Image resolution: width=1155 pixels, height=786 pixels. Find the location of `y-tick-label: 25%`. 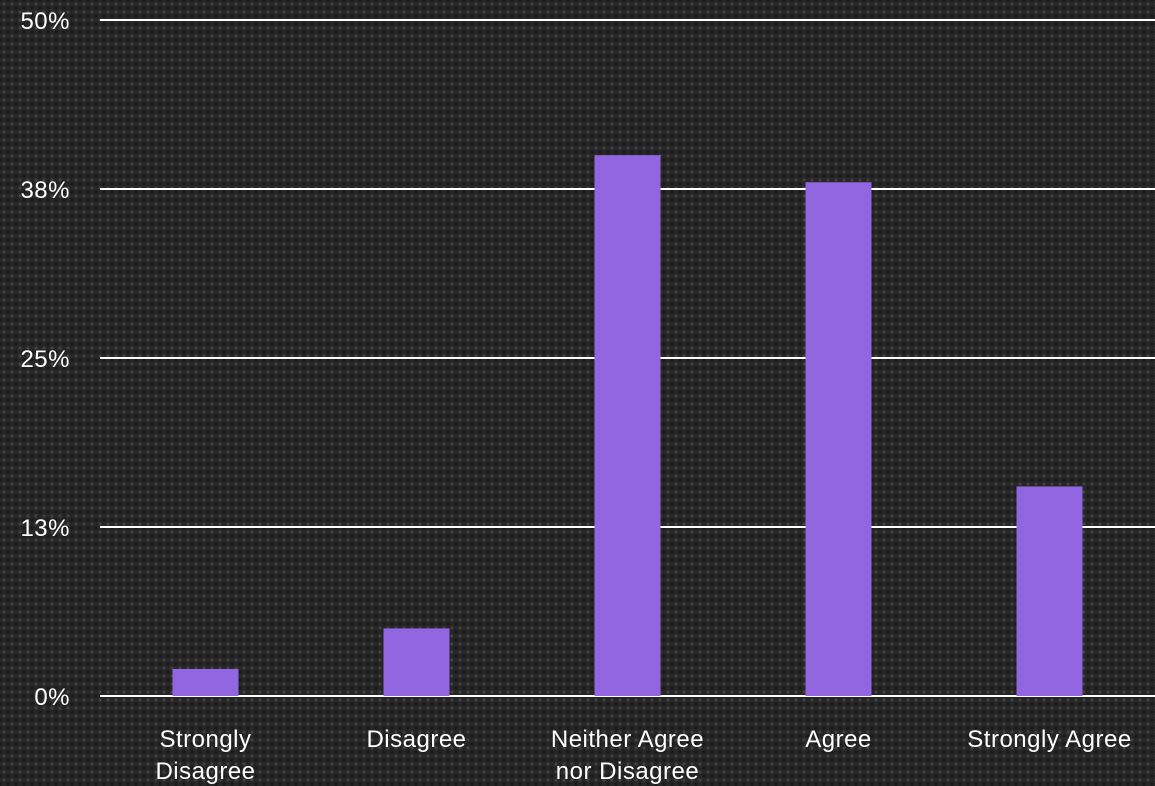

y-tick-label: 25% is located at coordinates (45, 359).